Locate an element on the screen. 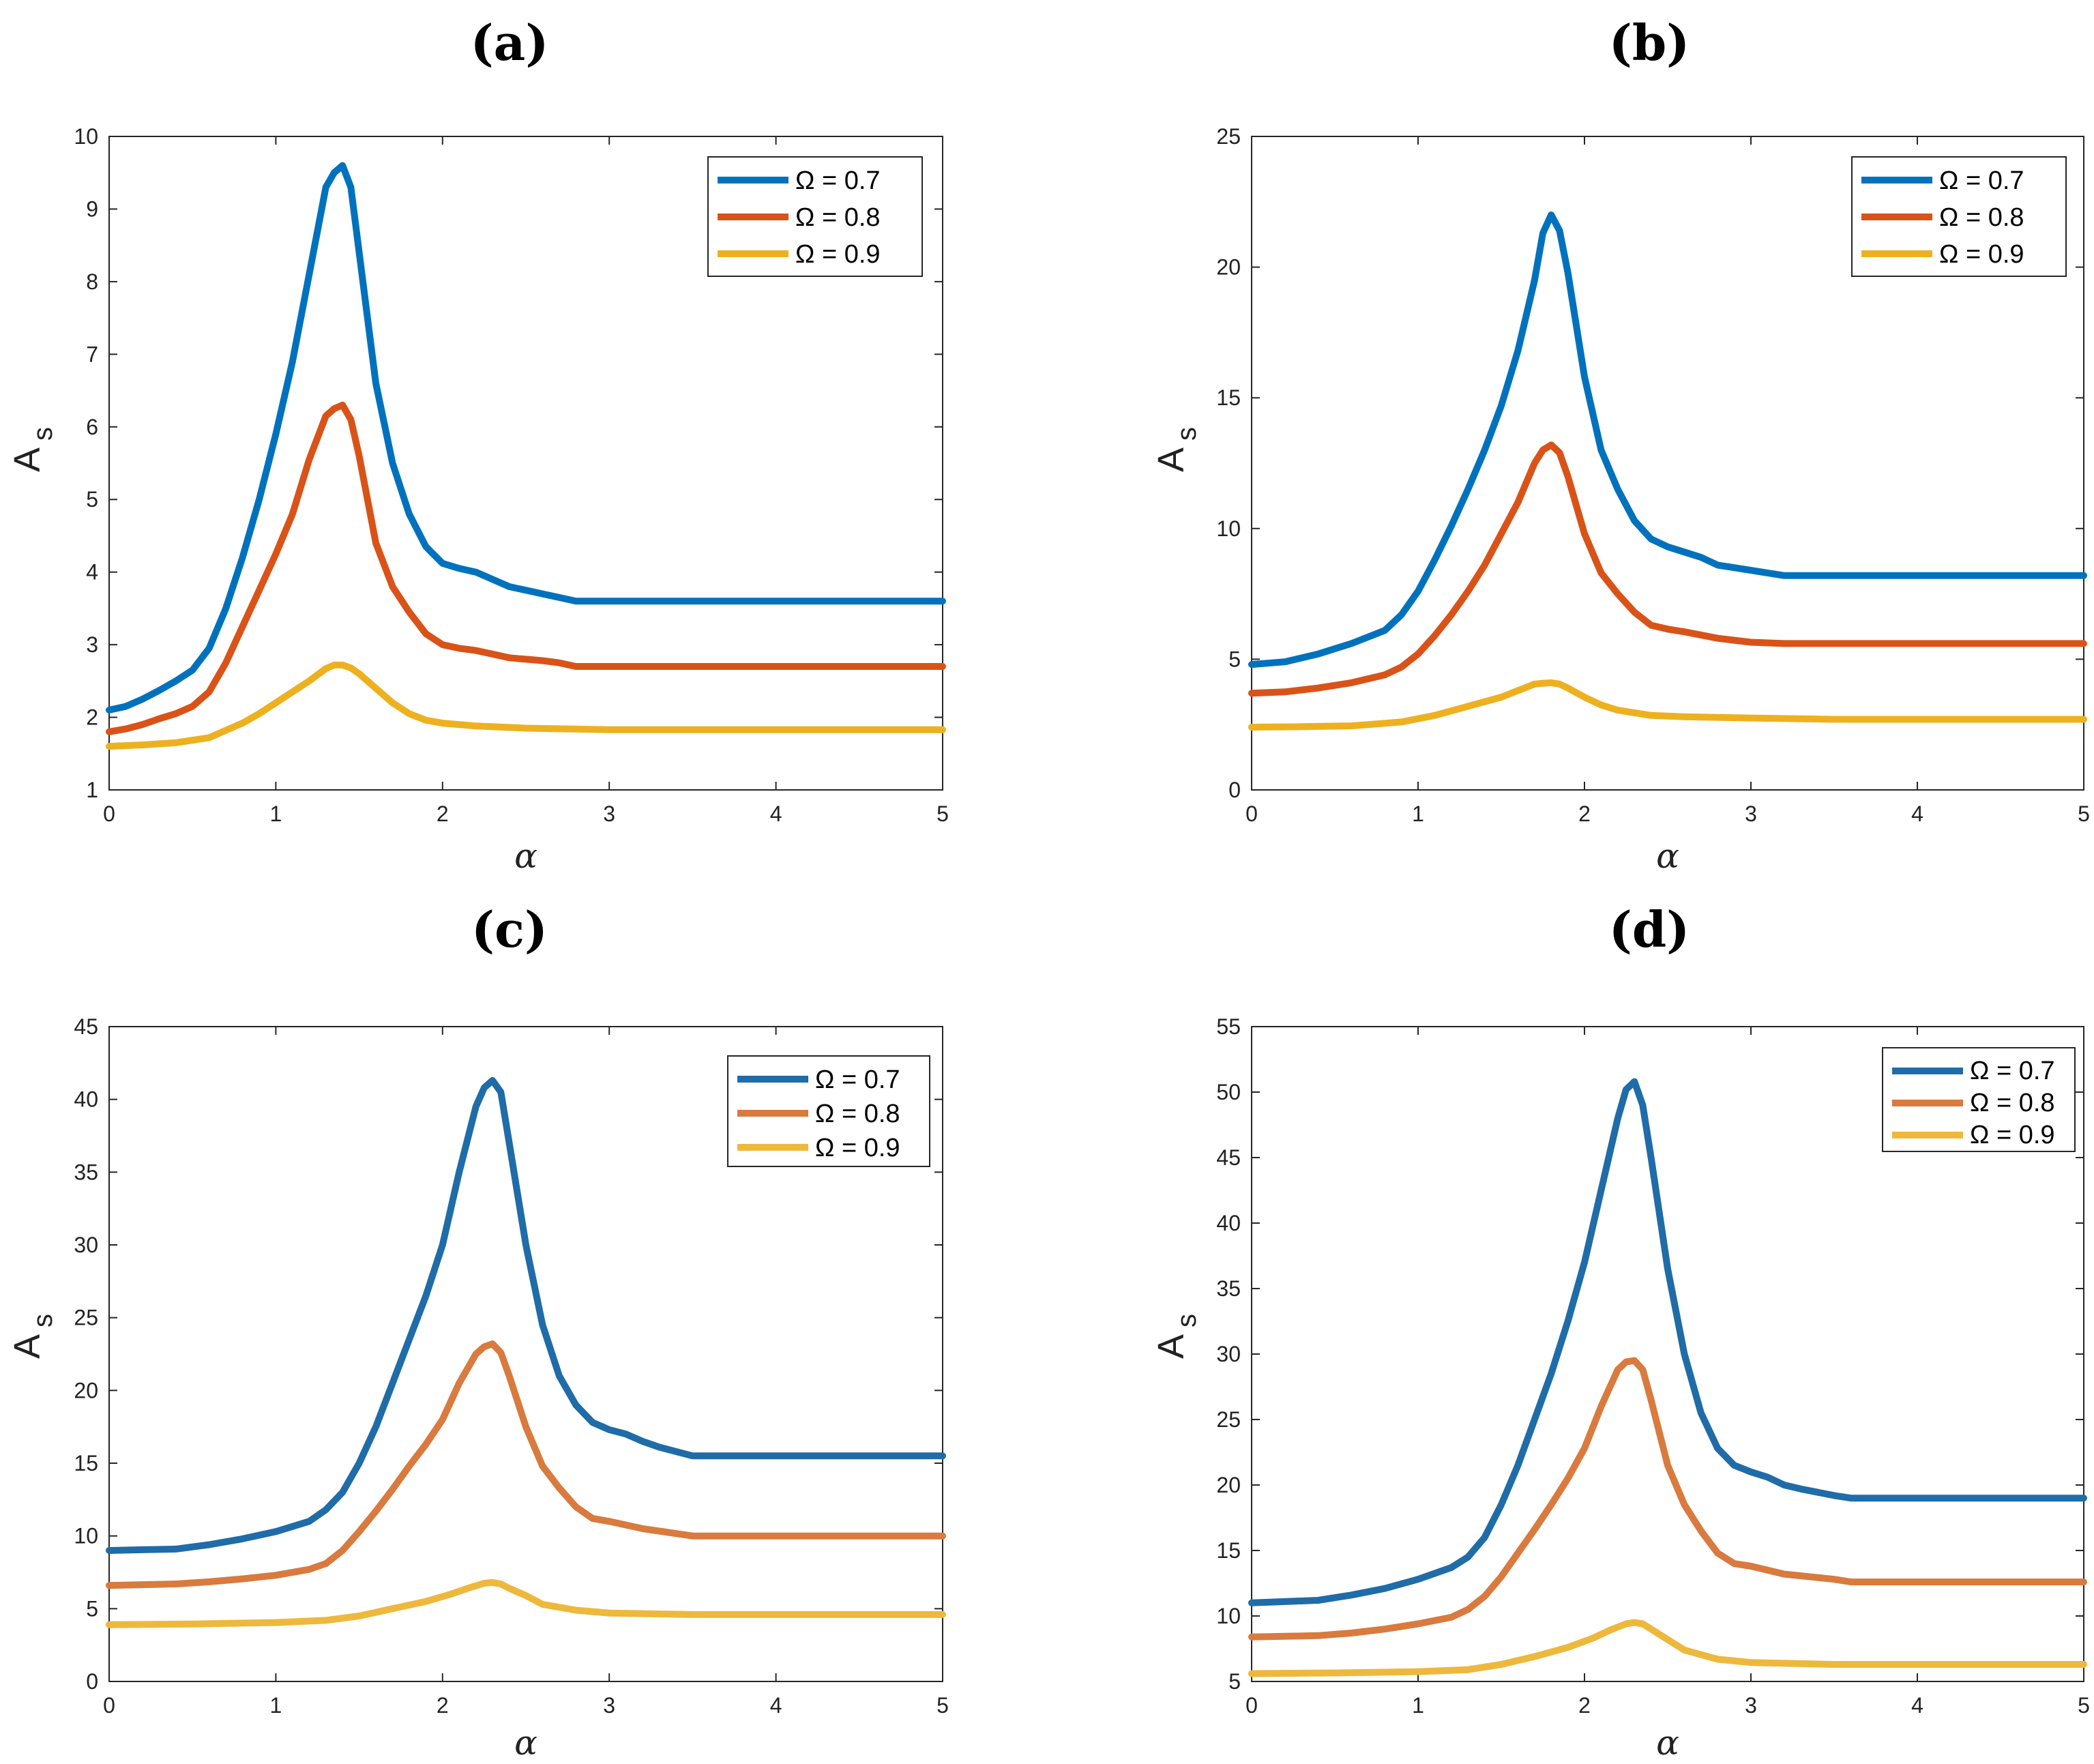 The image size is (2094, 1764). y-tick-label-c-25: 25 is located at coordinates (86, 1318).